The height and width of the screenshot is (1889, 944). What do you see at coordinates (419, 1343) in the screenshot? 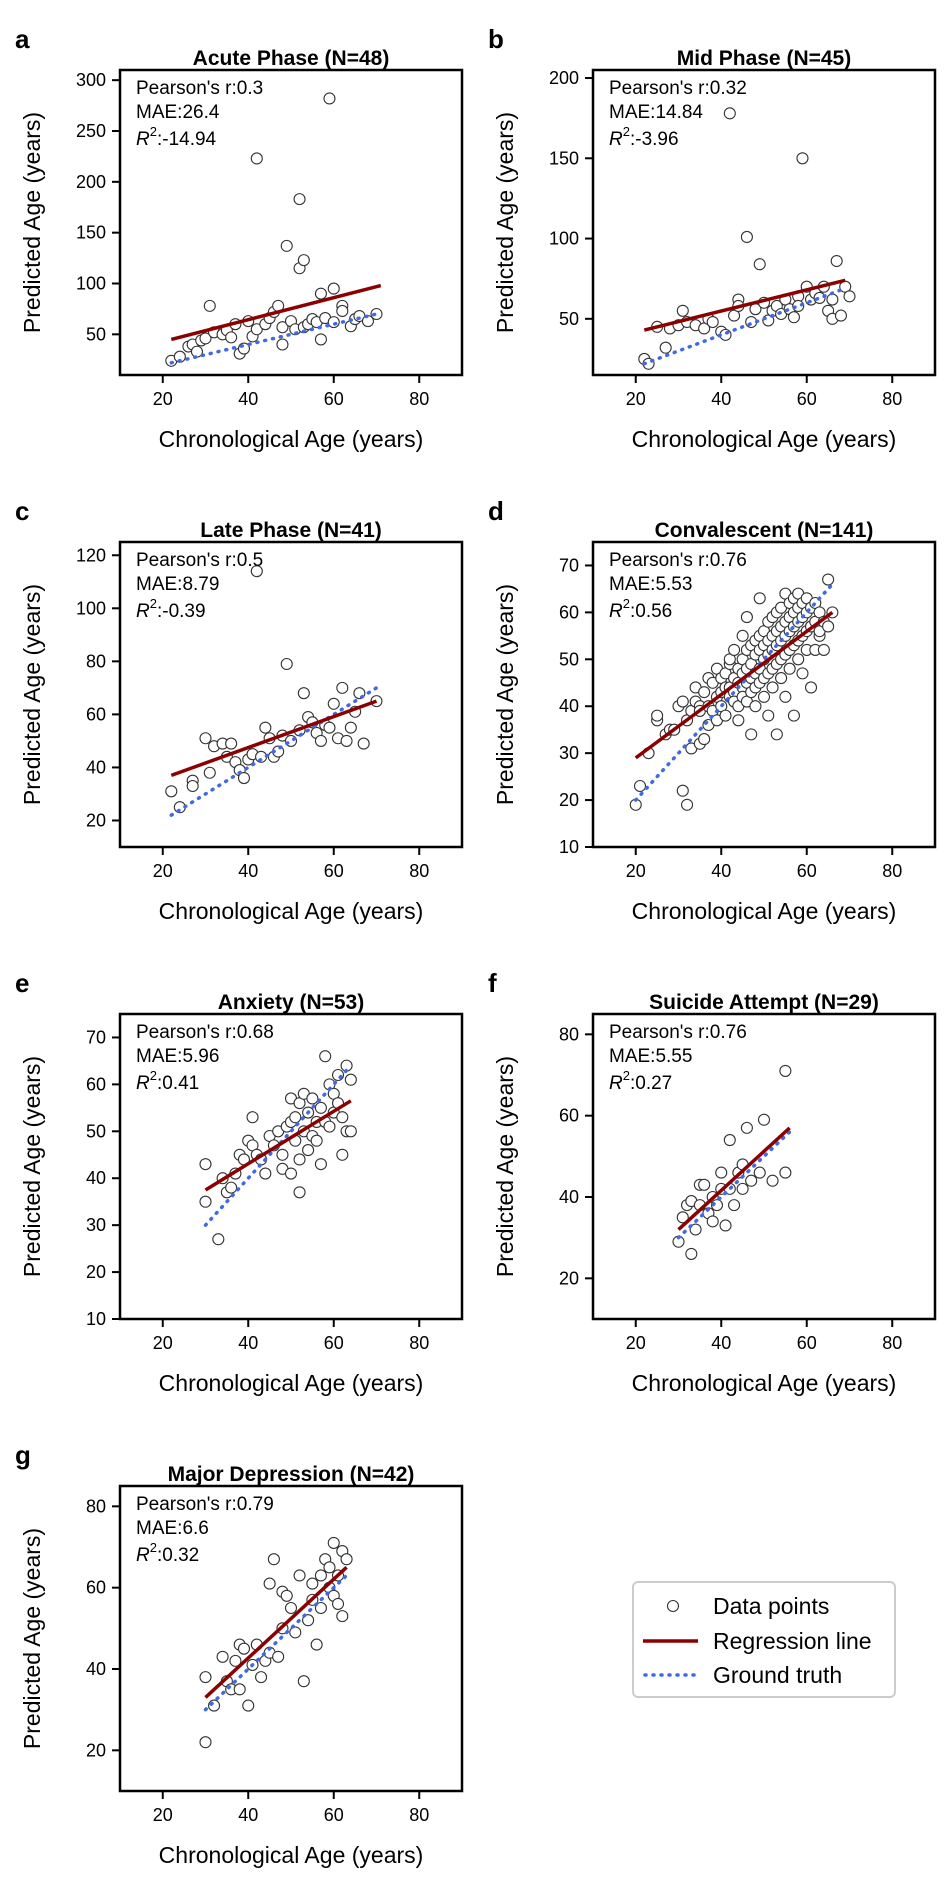
I see `chart-e-x-tick-label: 80` at bounding box center [419, 1343].